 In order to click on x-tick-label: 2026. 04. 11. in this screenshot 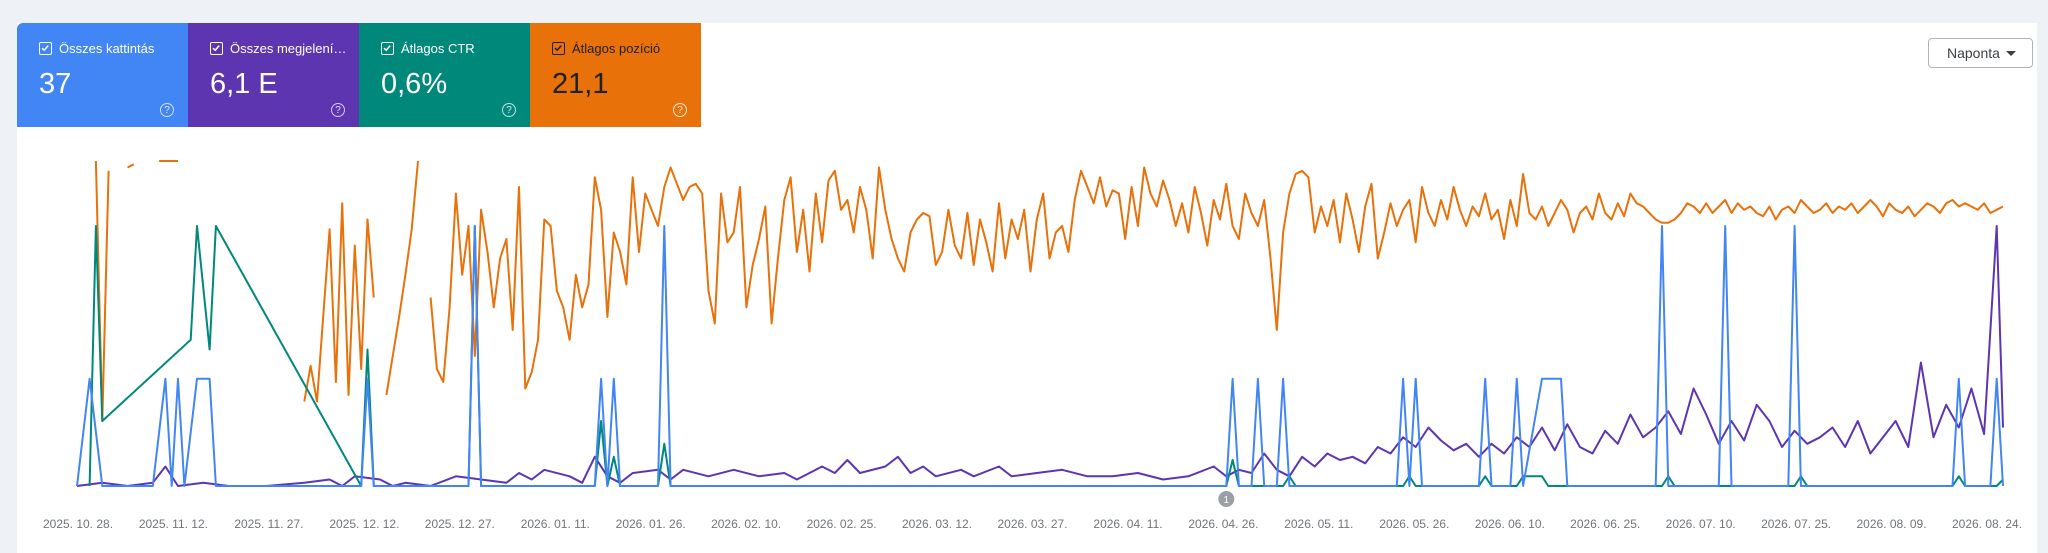, I will do `click(1127, 524)`.